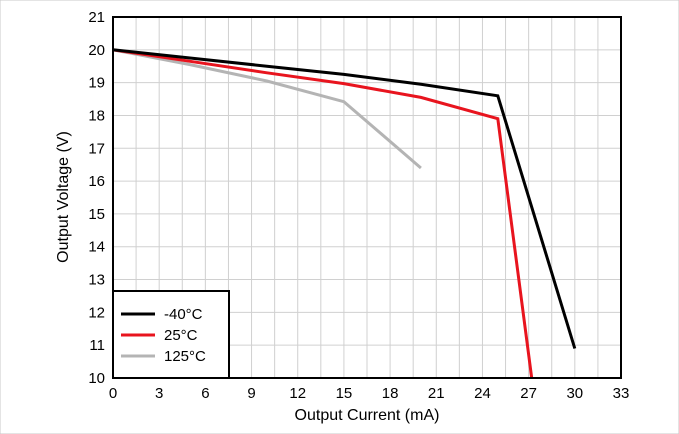 This screenshot has height=434, width=679. Describe the element at coordinates (183, 314) in the screenshot. I see `legend-label: -40°C` at that location.